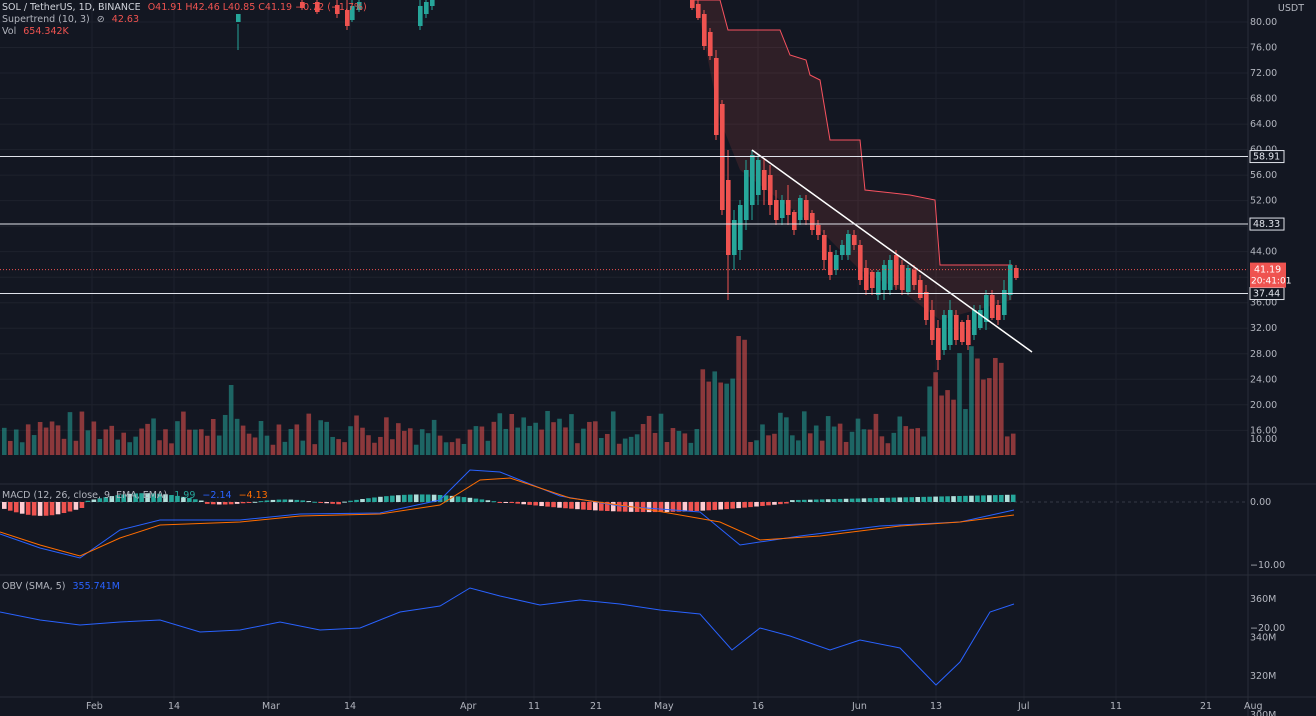 Image resolution: width=1316 pixels, height=716 pixels. What do you see at coordinates (9, 31) in the screenshot?
I see `volume-label: Vol` at bounding box center [9, 31].